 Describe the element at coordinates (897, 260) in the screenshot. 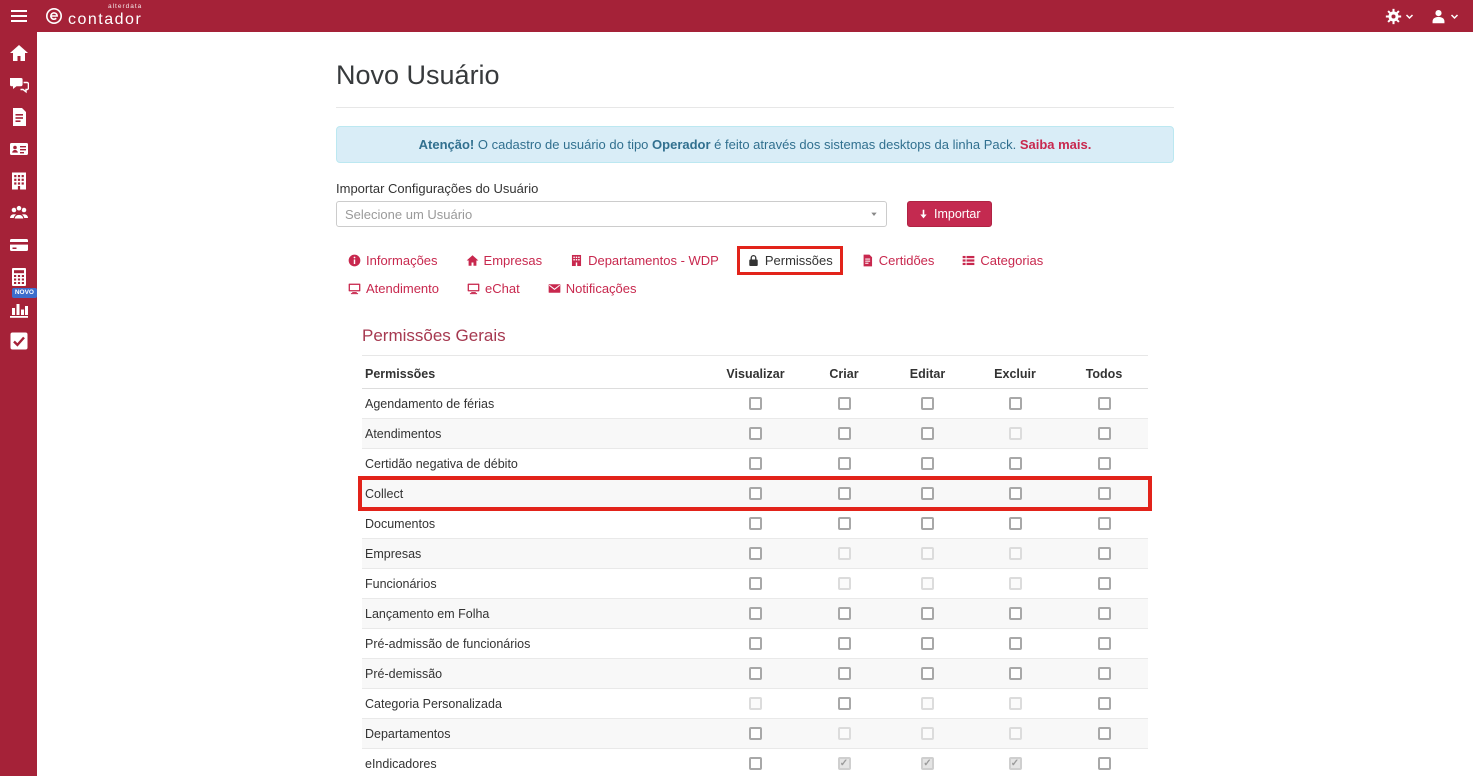

I see `tab-certid-es: Certidões` at that location.